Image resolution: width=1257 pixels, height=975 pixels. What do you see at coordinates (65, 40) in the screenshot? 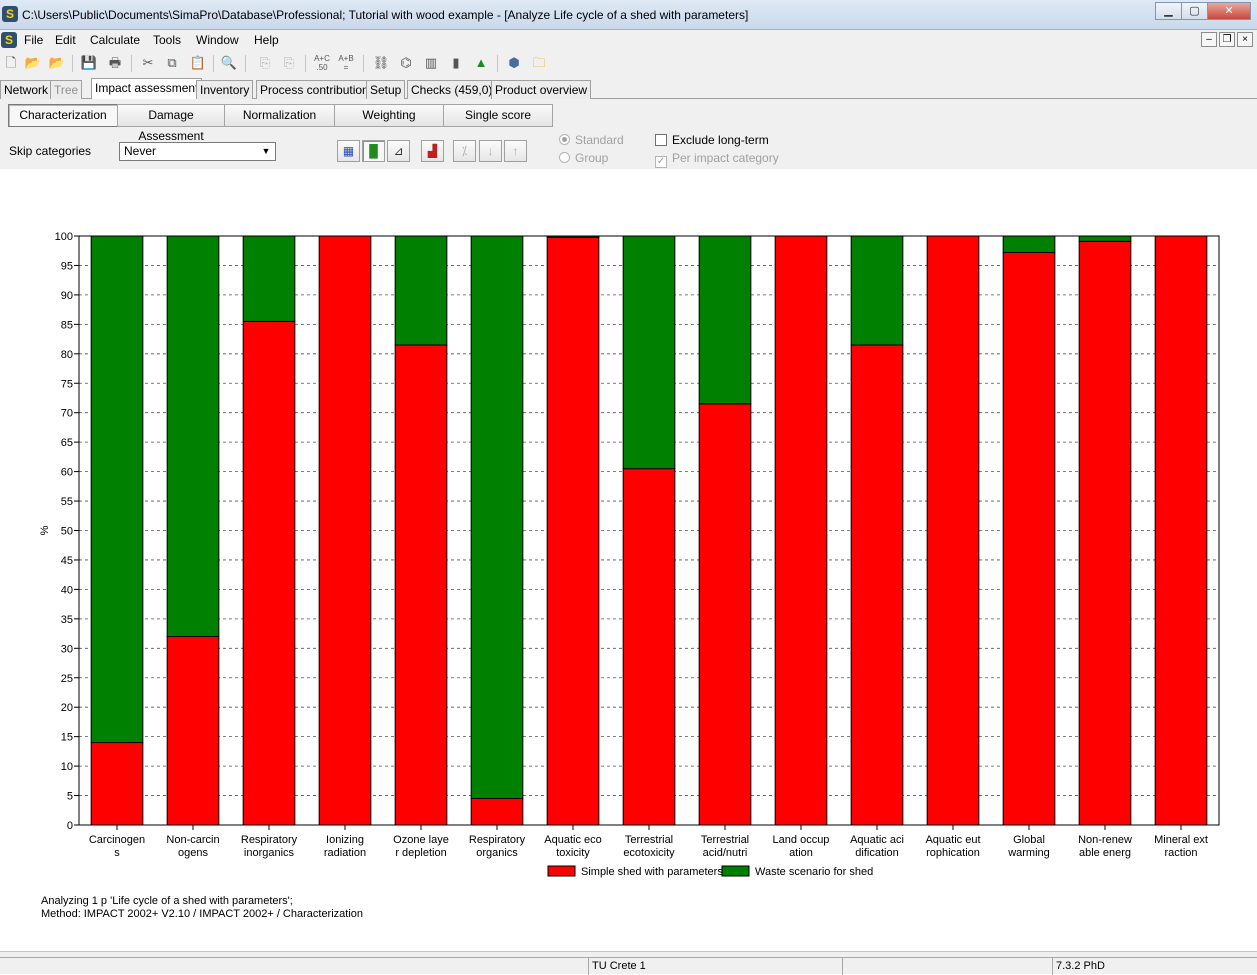
I see `menu-edit: Edit` at bounding box center [65, 40].